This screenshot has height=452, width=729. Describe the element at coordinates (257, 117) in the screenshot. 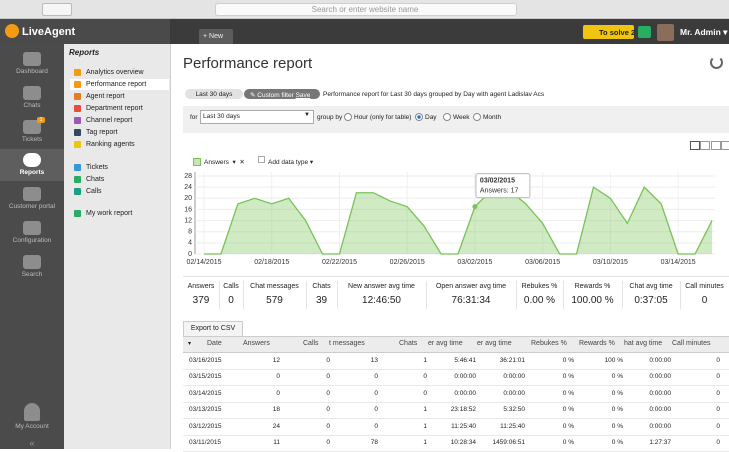

I see `range-select` at that location.